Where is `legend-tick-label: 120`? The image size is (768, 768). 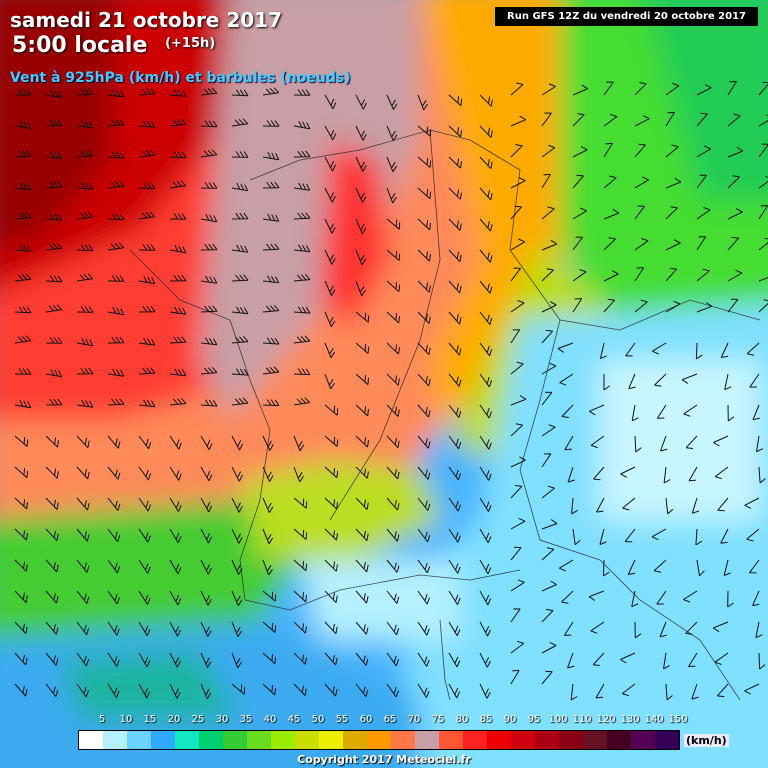 legend-tick-label: 120 is located at coordinates (606, 719).